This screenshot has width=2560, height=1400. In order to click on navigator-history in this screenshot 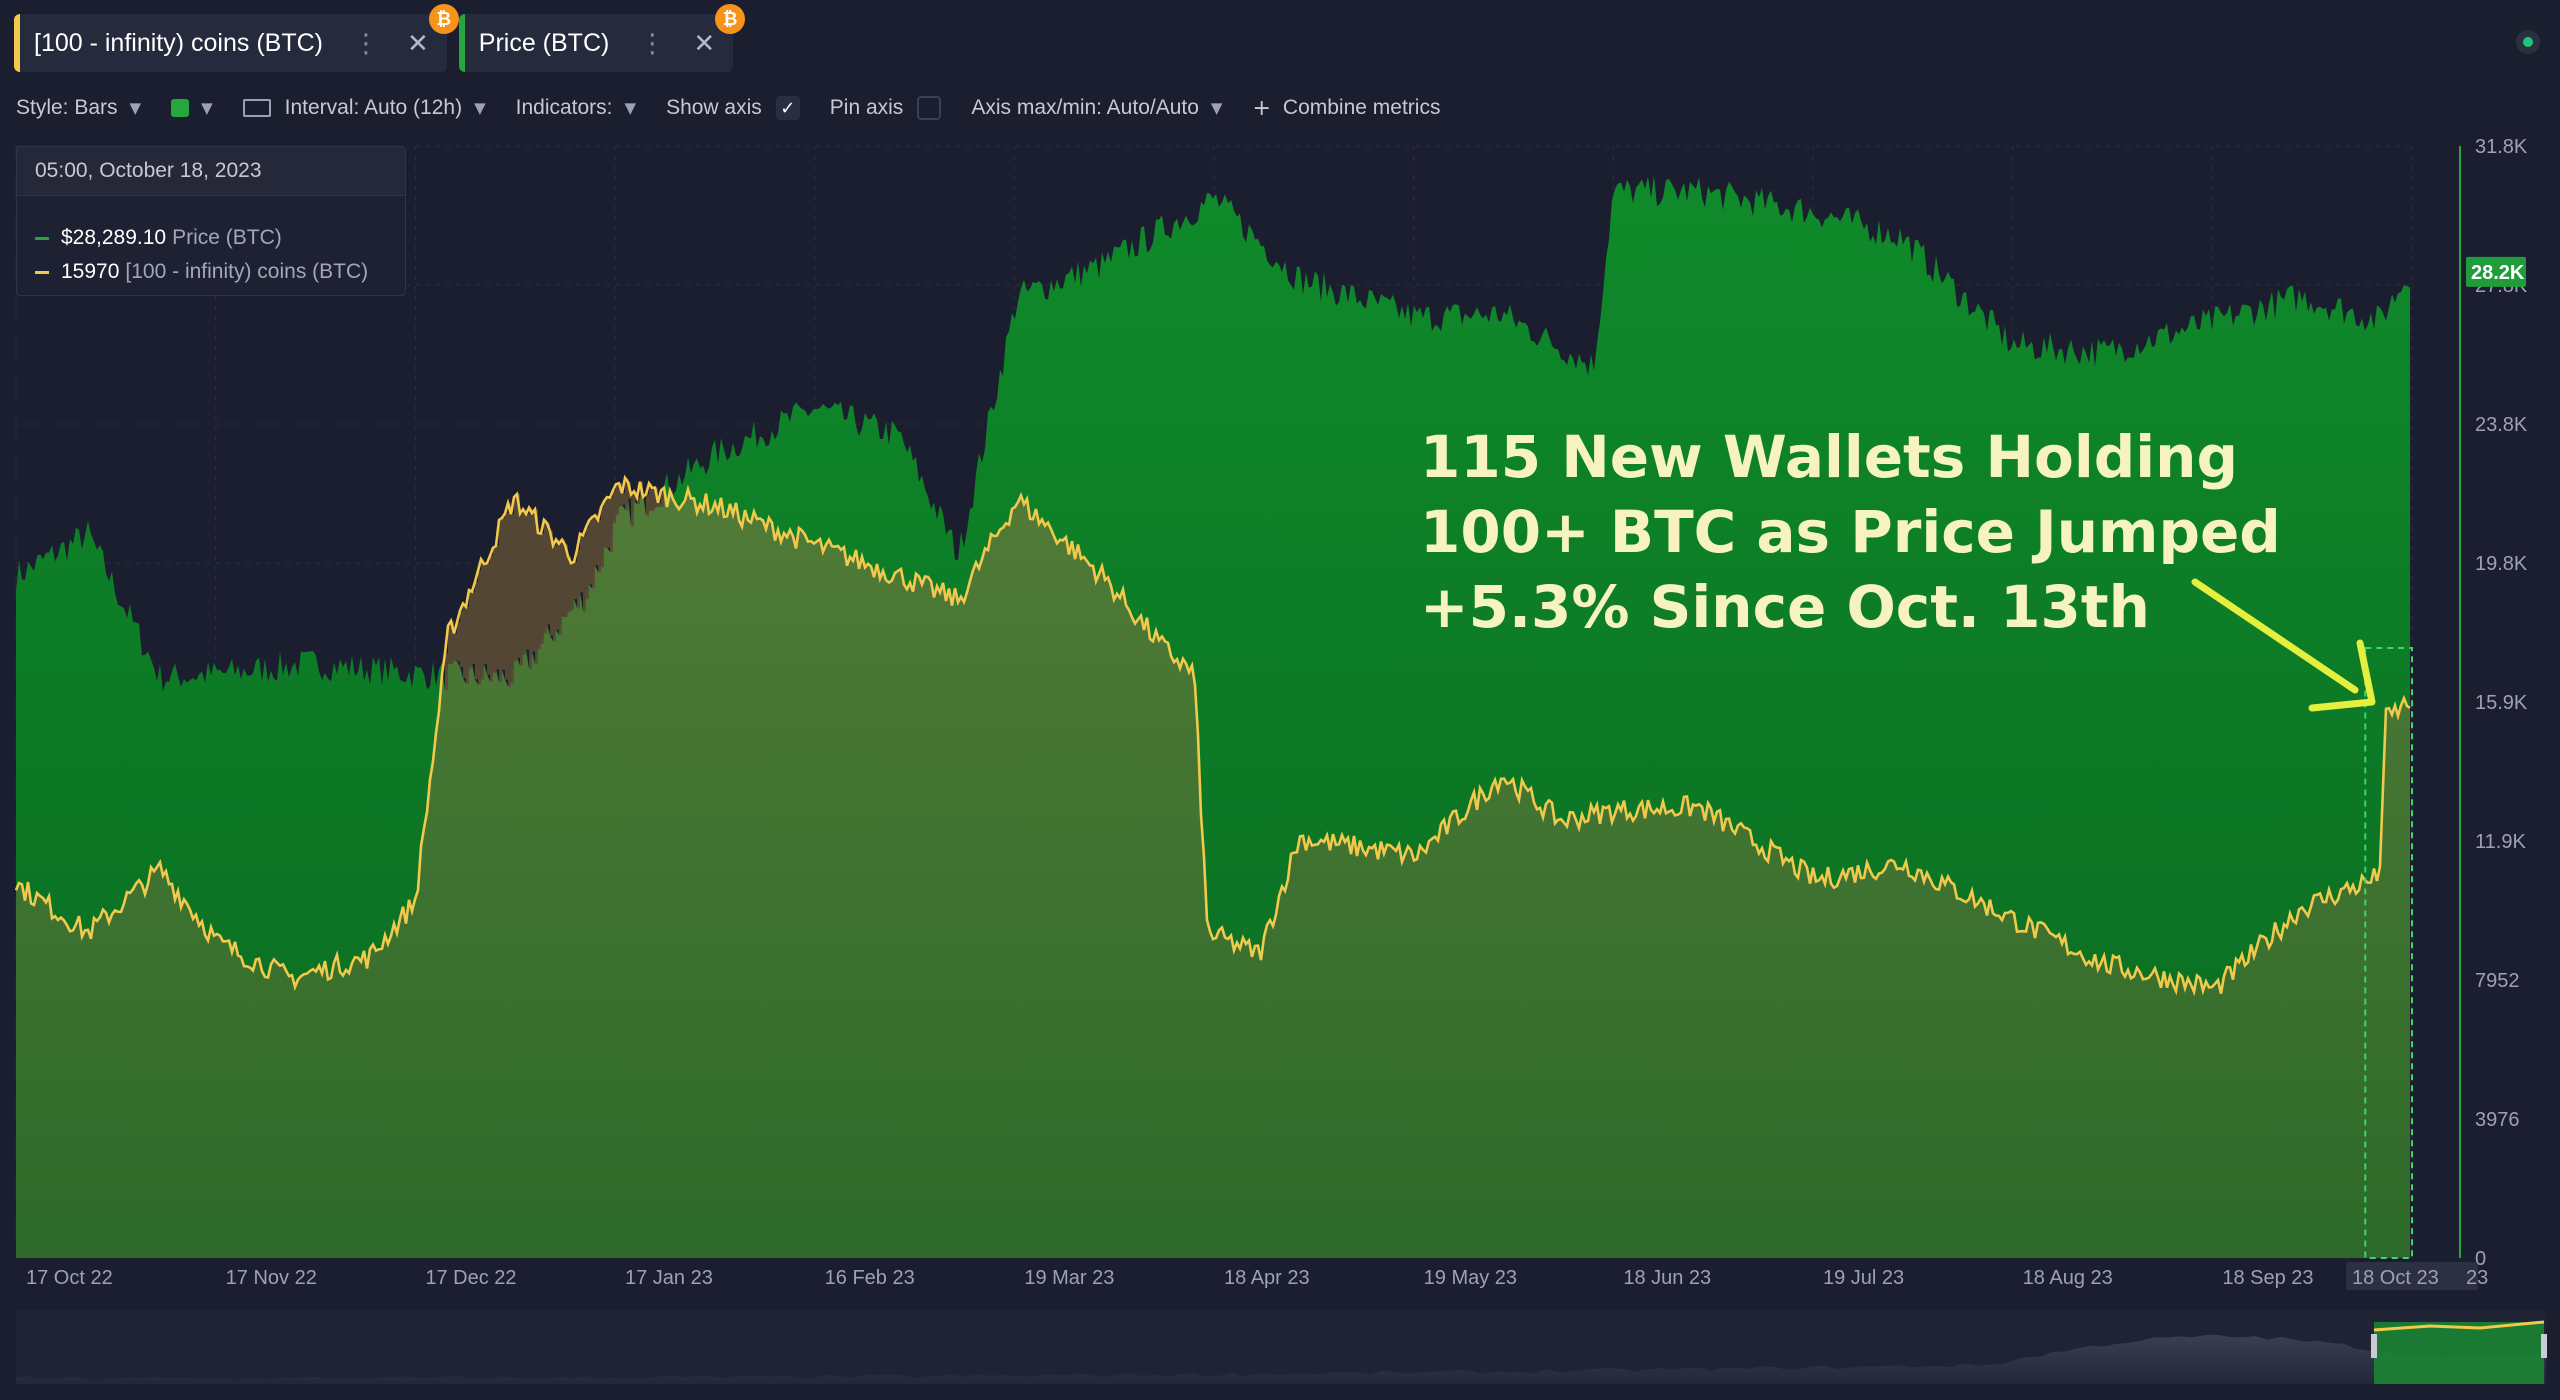, I will do `click(1281, 1359)`.